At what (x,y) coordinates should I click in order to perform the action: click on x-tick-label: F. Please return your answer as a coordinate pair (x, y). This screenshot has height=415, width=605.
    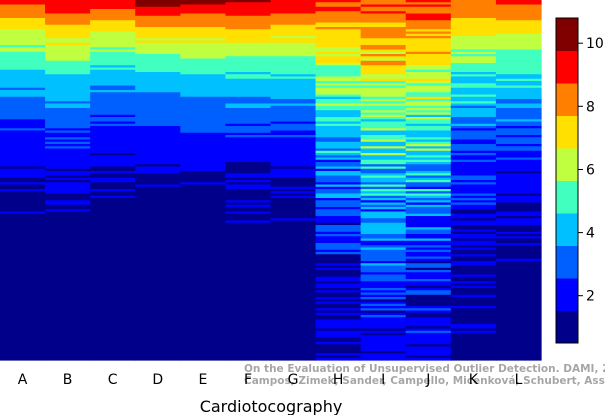
    Looking at the image, I should click on (248, 380).